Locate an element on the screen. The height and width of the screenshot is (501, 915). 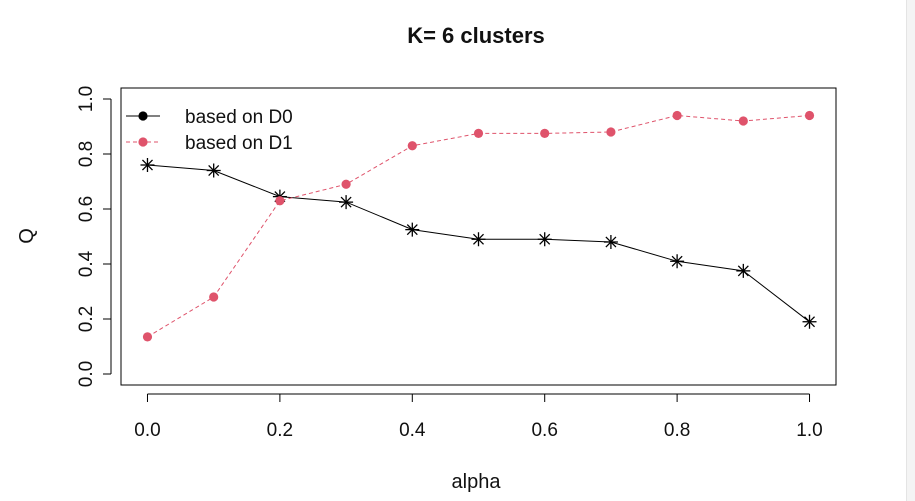
x-tick-label: 0.6 is located at coordinates (544, 430).